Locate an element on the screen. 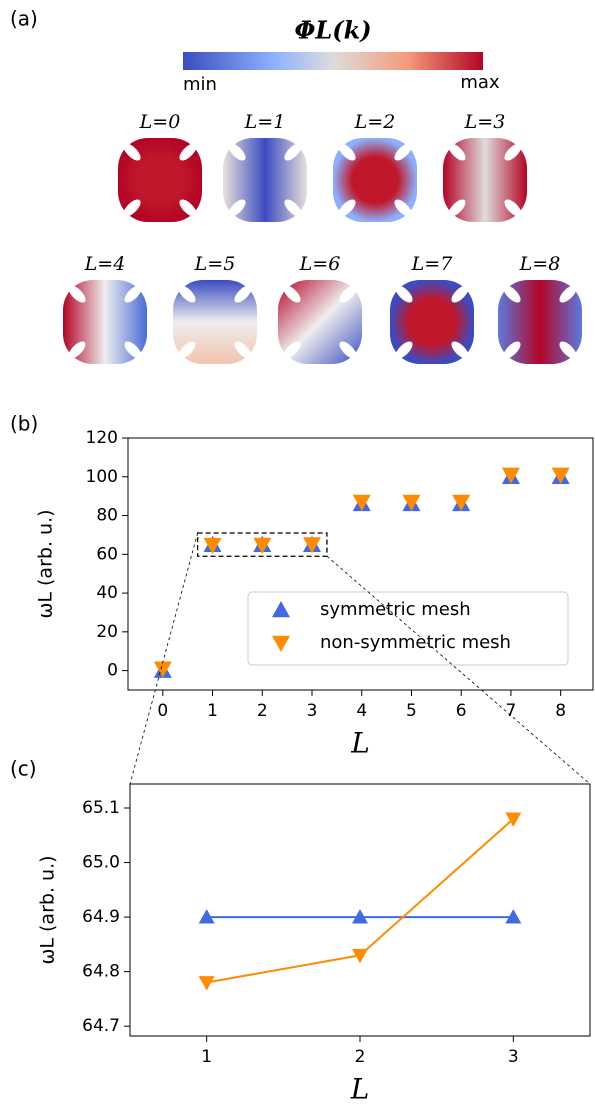  inset-region is located at coordinates (262, 544).